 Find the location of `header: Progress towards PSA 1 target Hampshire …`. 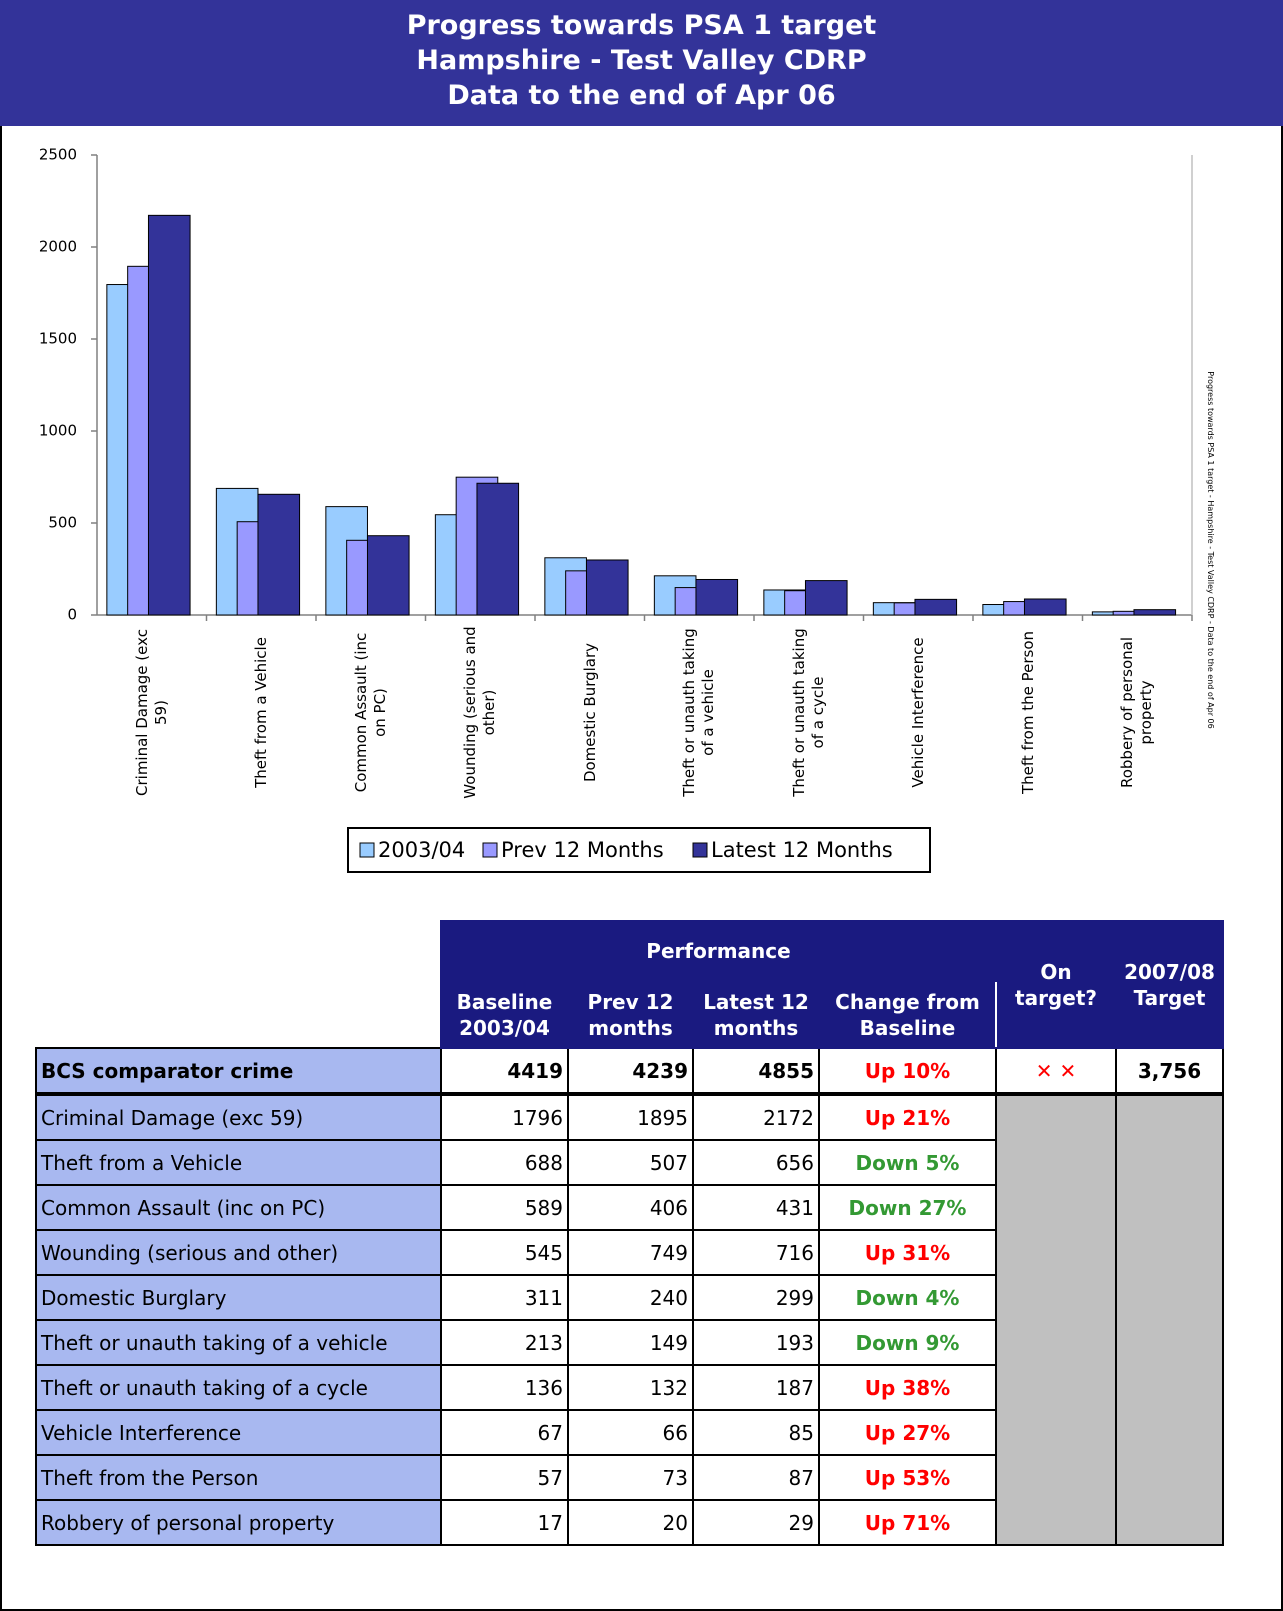

header: Progress towards PSA 1 target Hampshire … is located at coordinates (641, 63).